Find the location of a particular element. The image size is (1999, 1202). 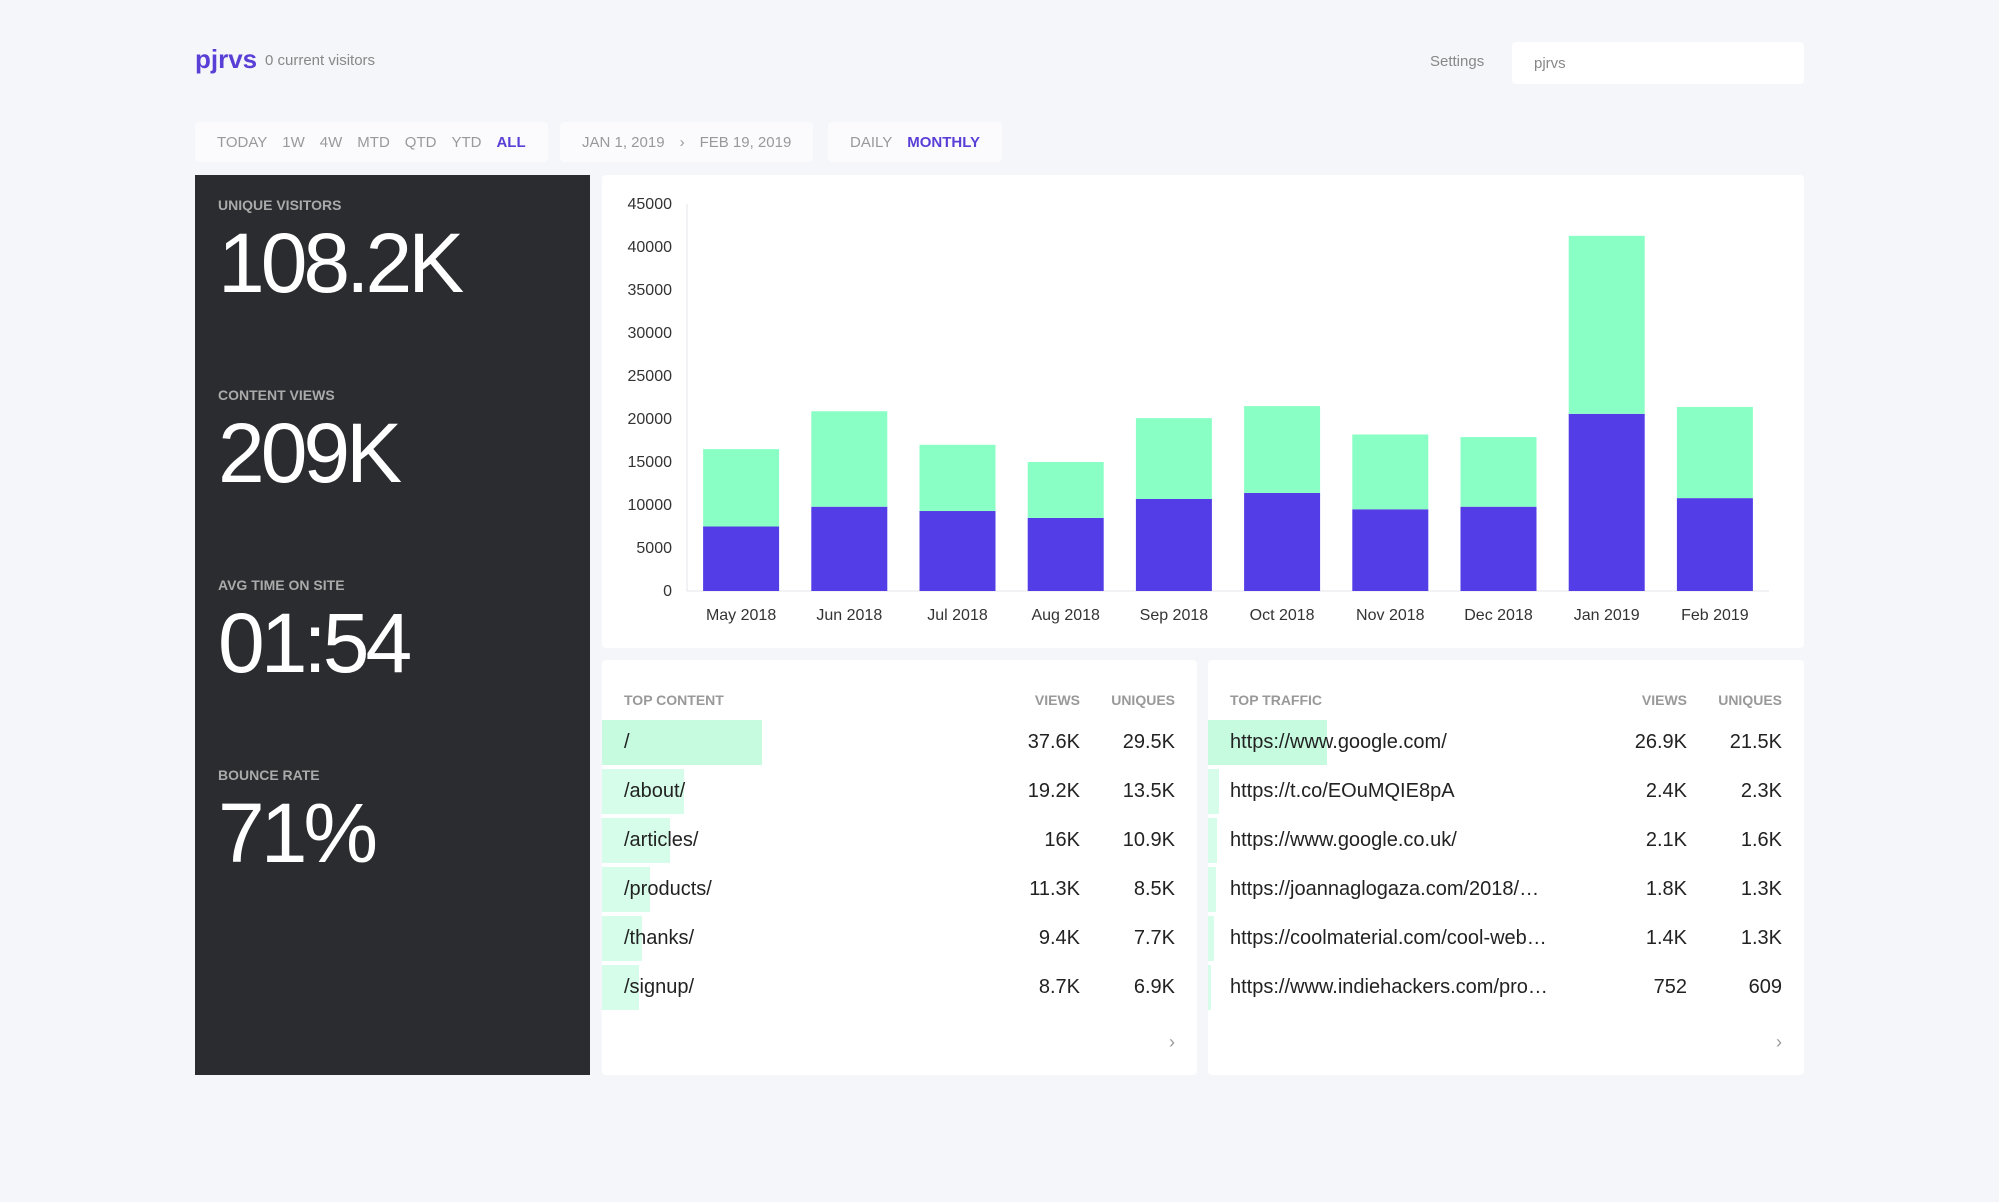

table-row: https://www.indiehackers.com/pro… 752 609 is located at coordinates (1506, 987).